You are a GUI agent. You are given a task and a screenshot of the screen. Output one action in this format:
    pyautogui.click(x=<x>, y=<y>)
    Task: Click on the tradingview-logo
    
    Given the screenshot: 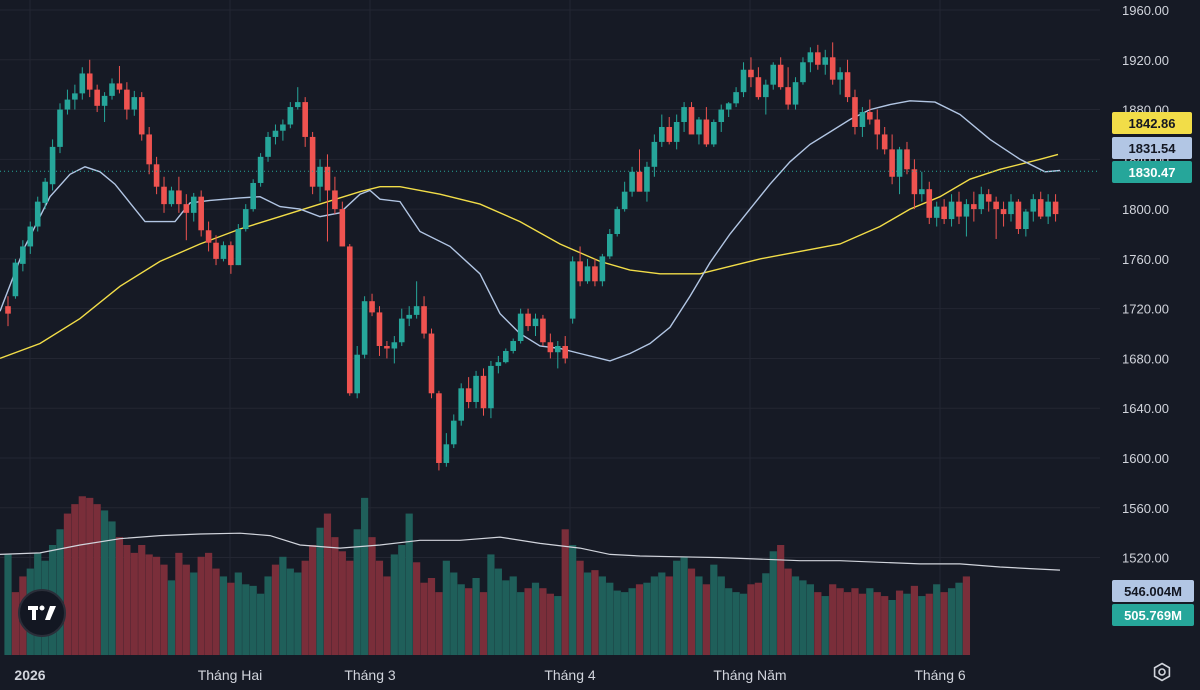 What is the action you would take?
    pyautogui.click(x=42, y=613)
    